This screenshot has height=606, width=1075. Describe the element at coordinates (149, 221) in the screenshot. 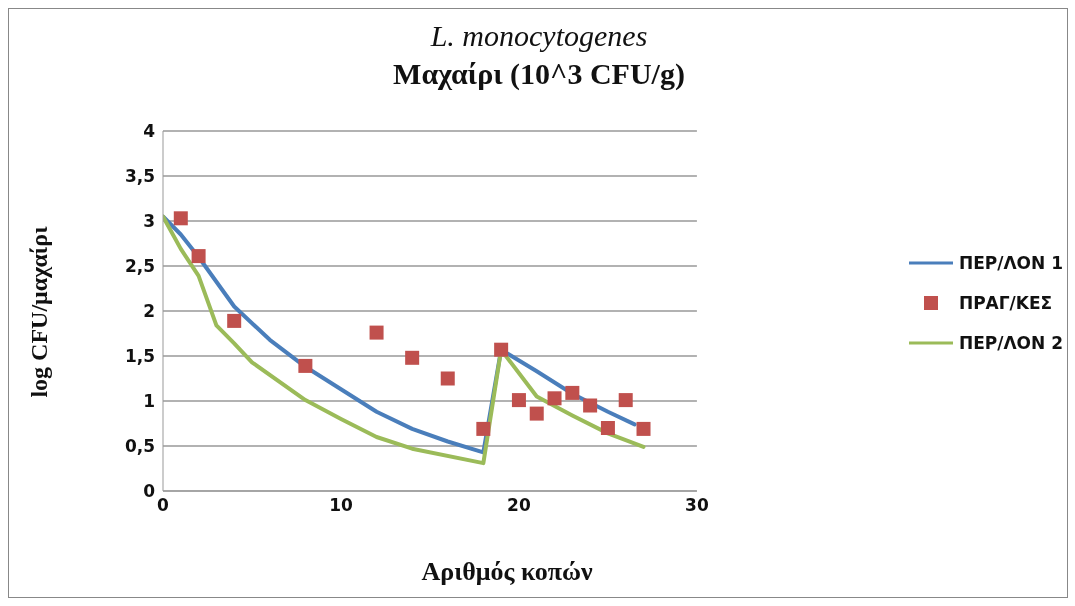

I see `y-tick-label: 3` at that location.